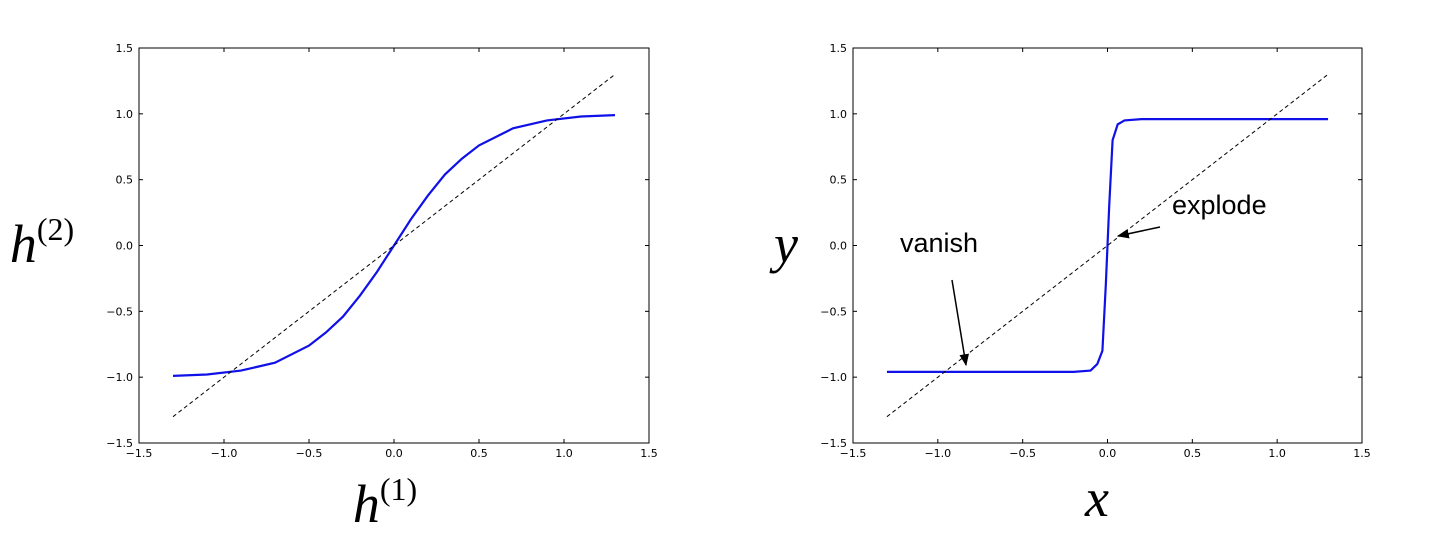 Image resolution: width=1429 pixels, height=545 pixels. I want to click on y-axis-label: h(2), so click(42, 242).